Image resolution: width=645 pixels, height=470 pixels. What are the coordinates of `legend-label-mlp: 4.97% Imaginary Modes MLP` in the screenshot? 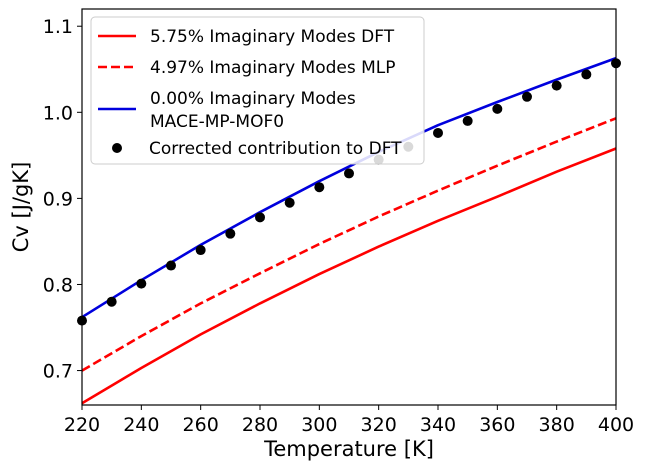 It's located at (273, 68).